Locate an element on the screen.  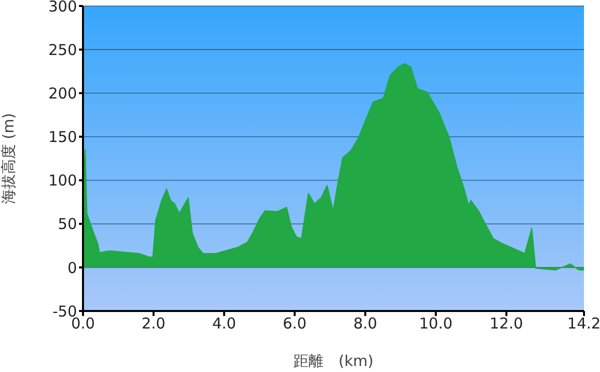
x-tick-label: 8.0 is located at coordinates (365, 323).